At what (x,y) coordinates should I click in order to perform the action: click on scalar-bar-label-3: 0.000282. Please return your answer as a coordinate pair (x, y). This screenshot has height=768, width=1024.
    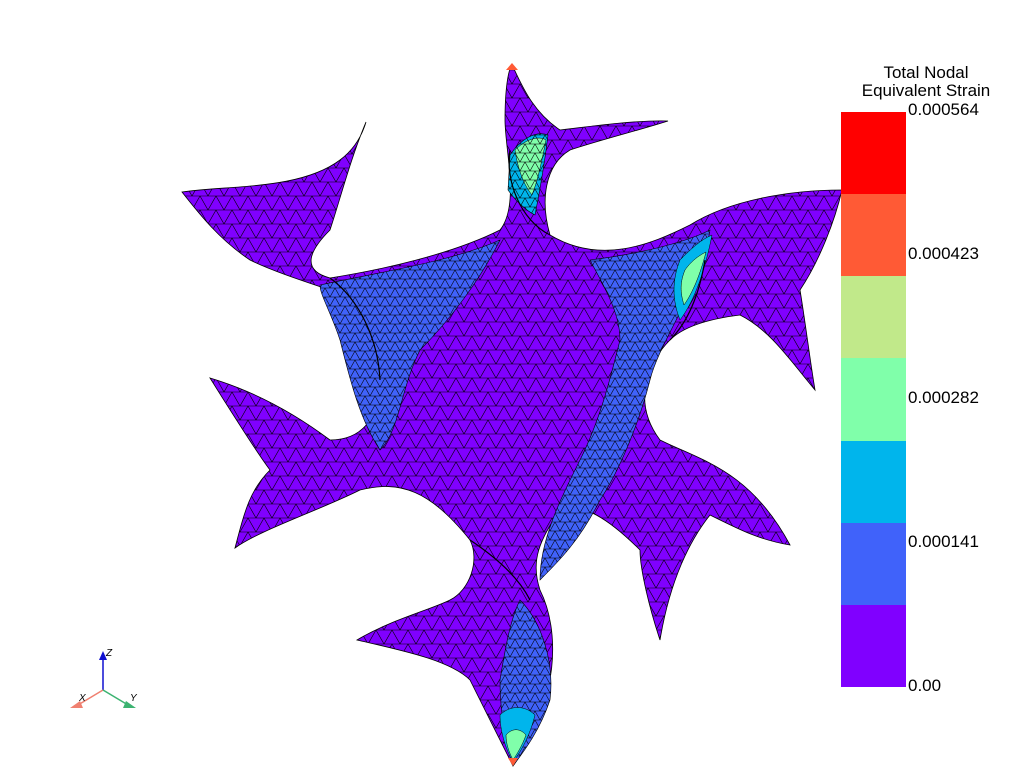
    Looking at the image, I should click on (943, 397).